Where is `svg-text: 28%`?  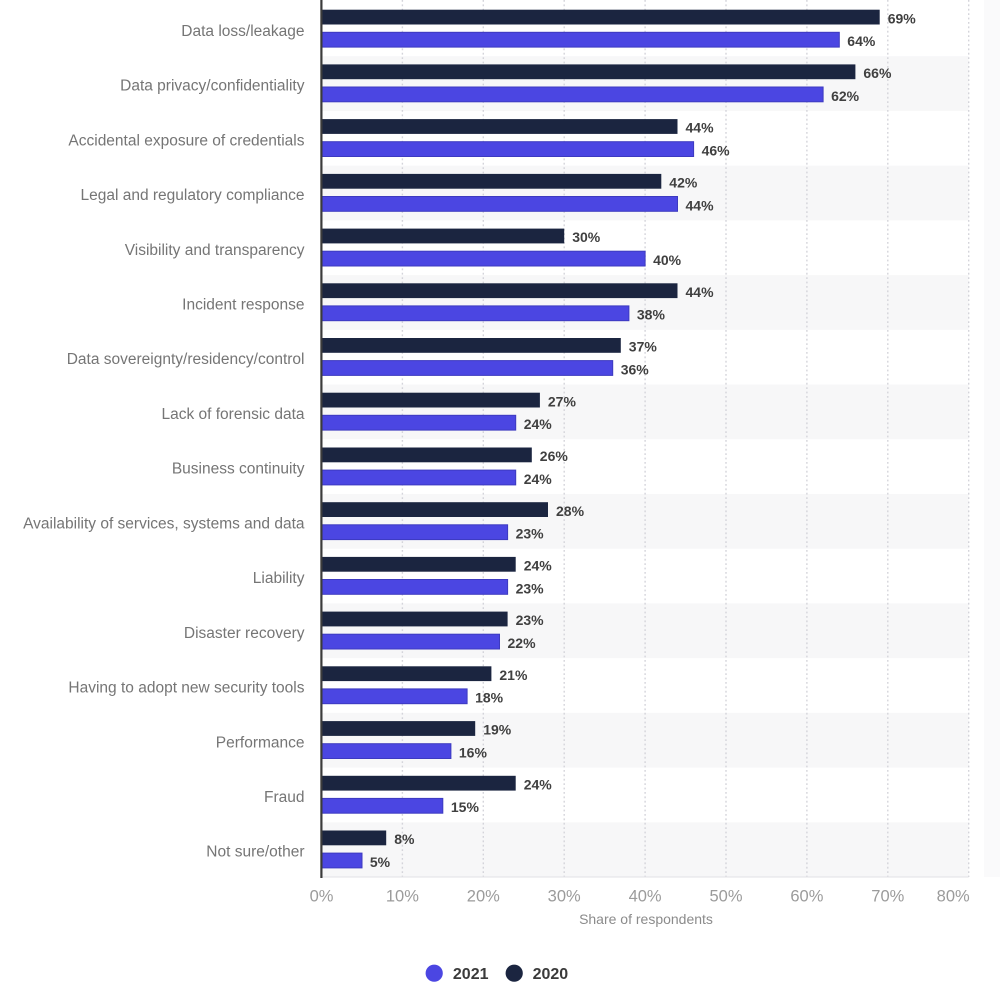 svg-text: 28% is located at coordinates (570, 511).